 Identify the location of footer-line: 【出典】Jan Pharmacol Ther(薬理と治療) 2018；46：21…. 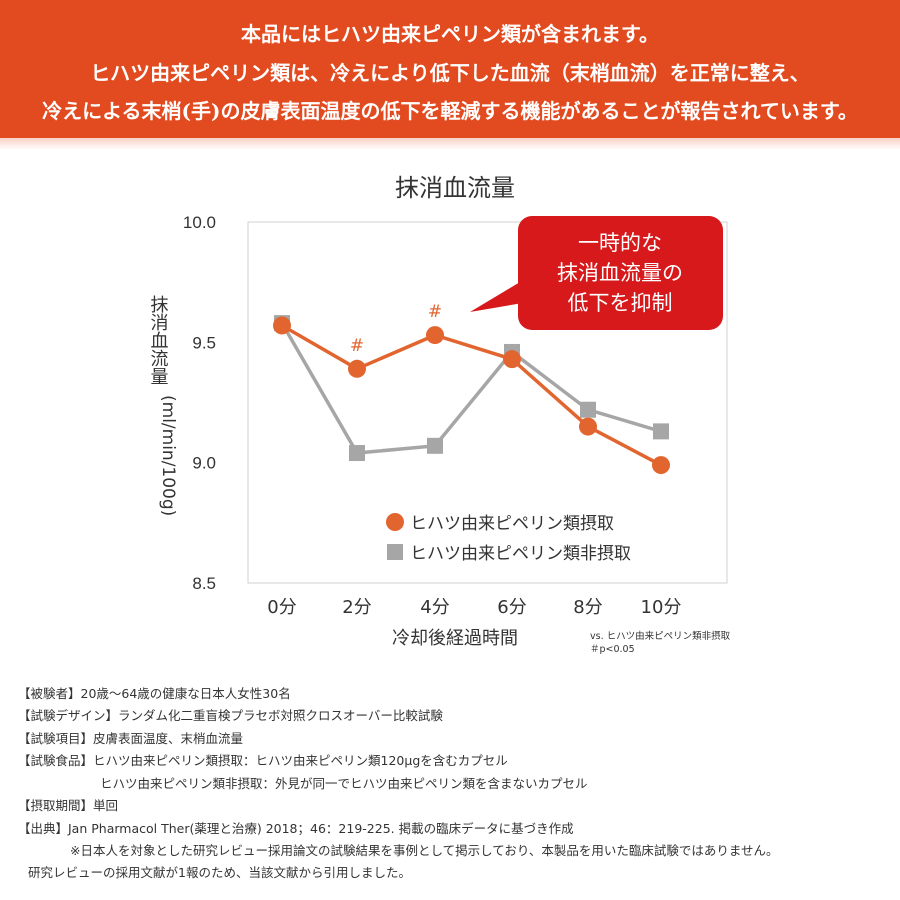
(296, 828).